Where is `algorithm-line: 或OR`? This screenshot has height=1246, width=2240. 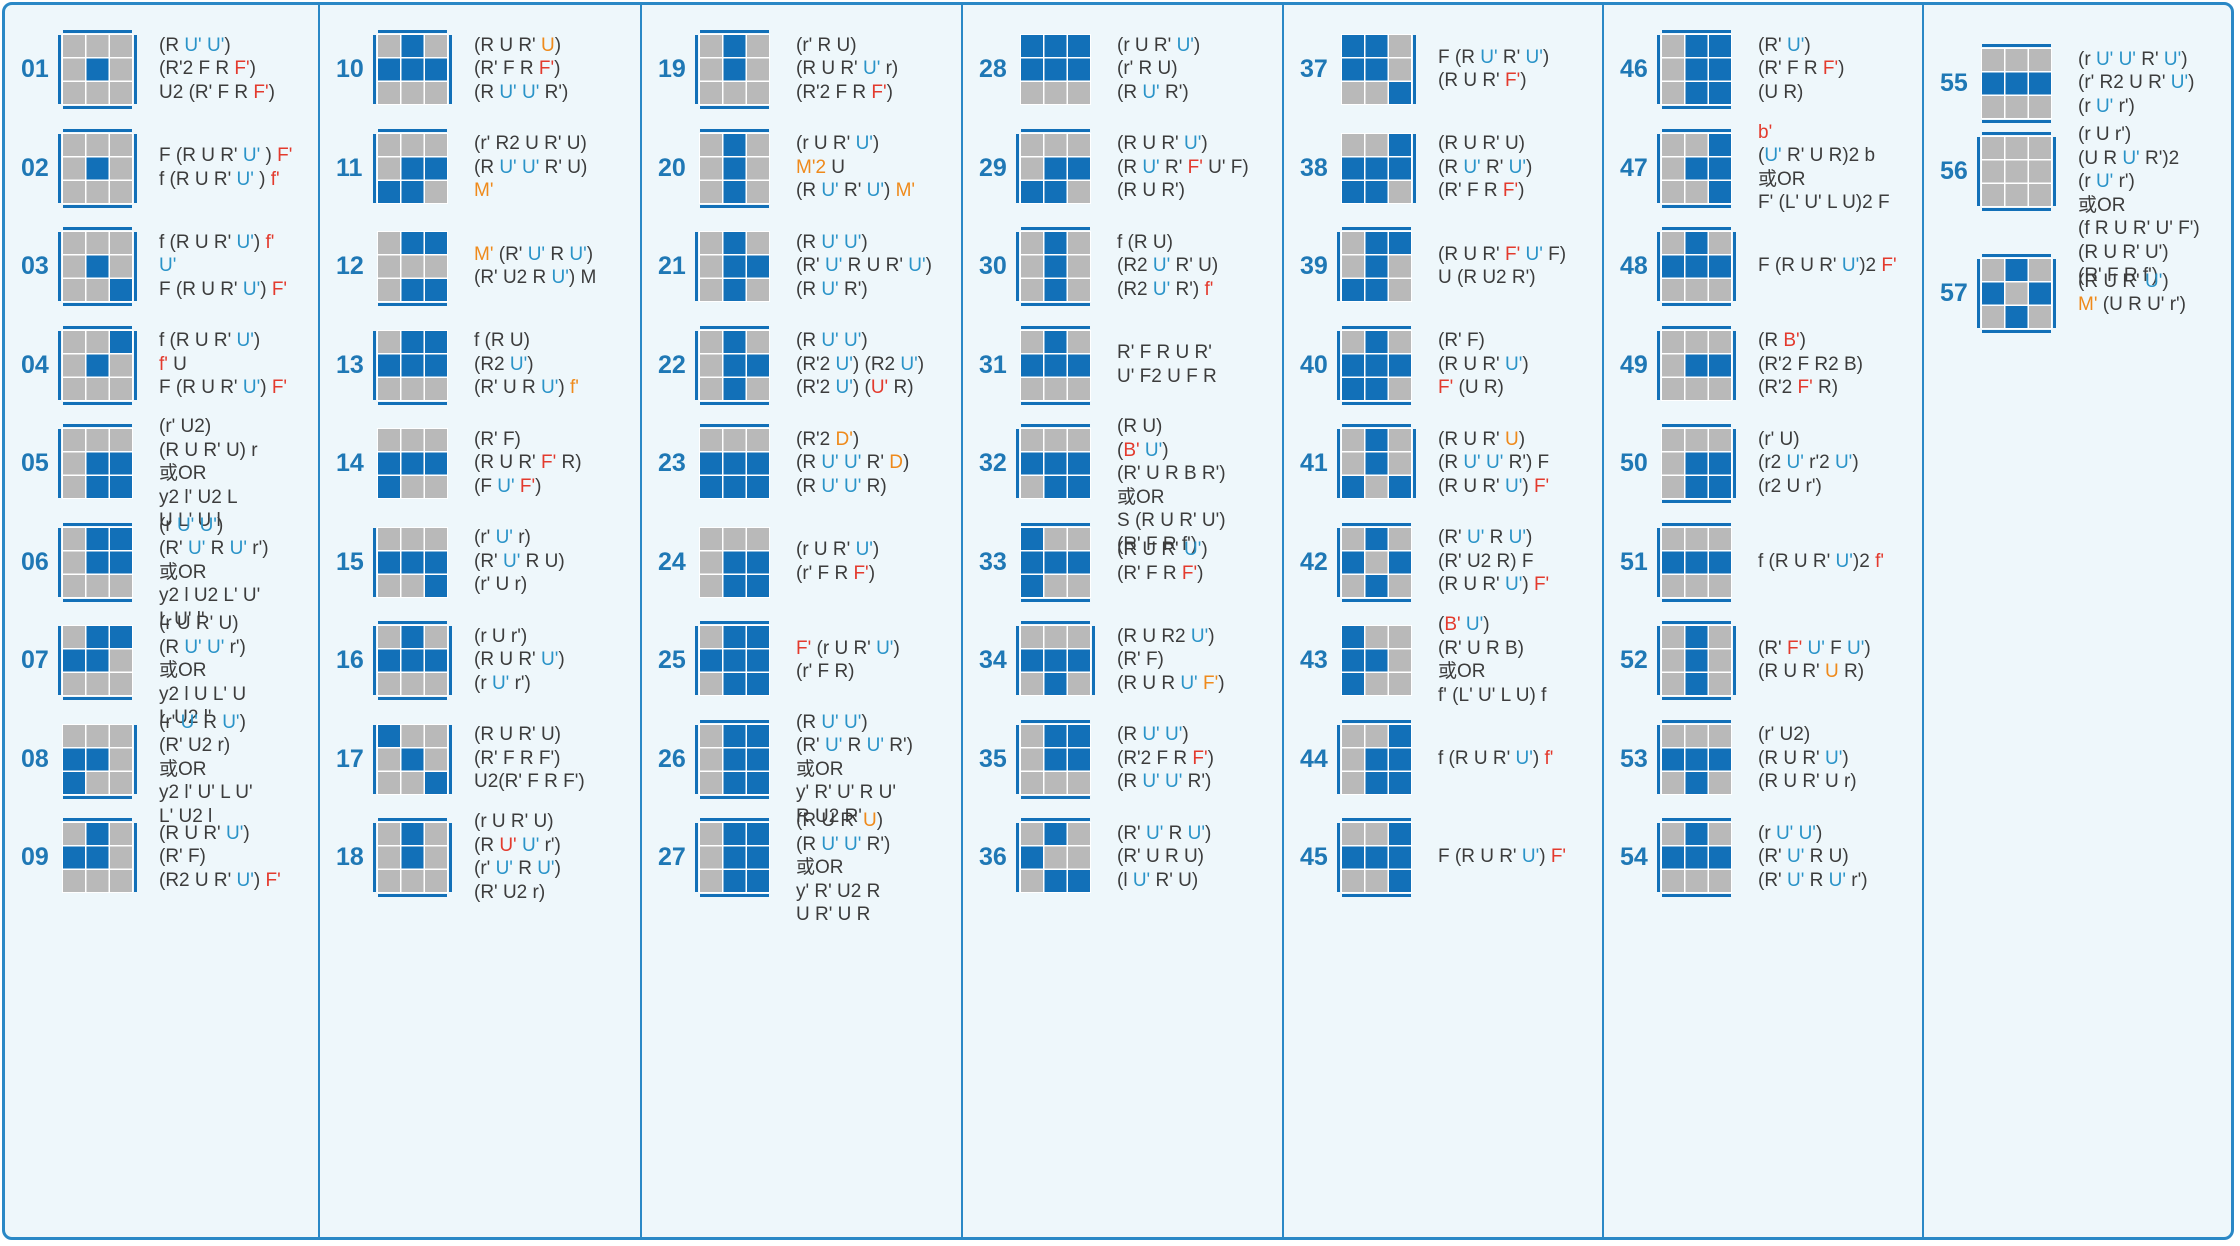
algorithm-line: 或OR is located at coordinates (843, 868).